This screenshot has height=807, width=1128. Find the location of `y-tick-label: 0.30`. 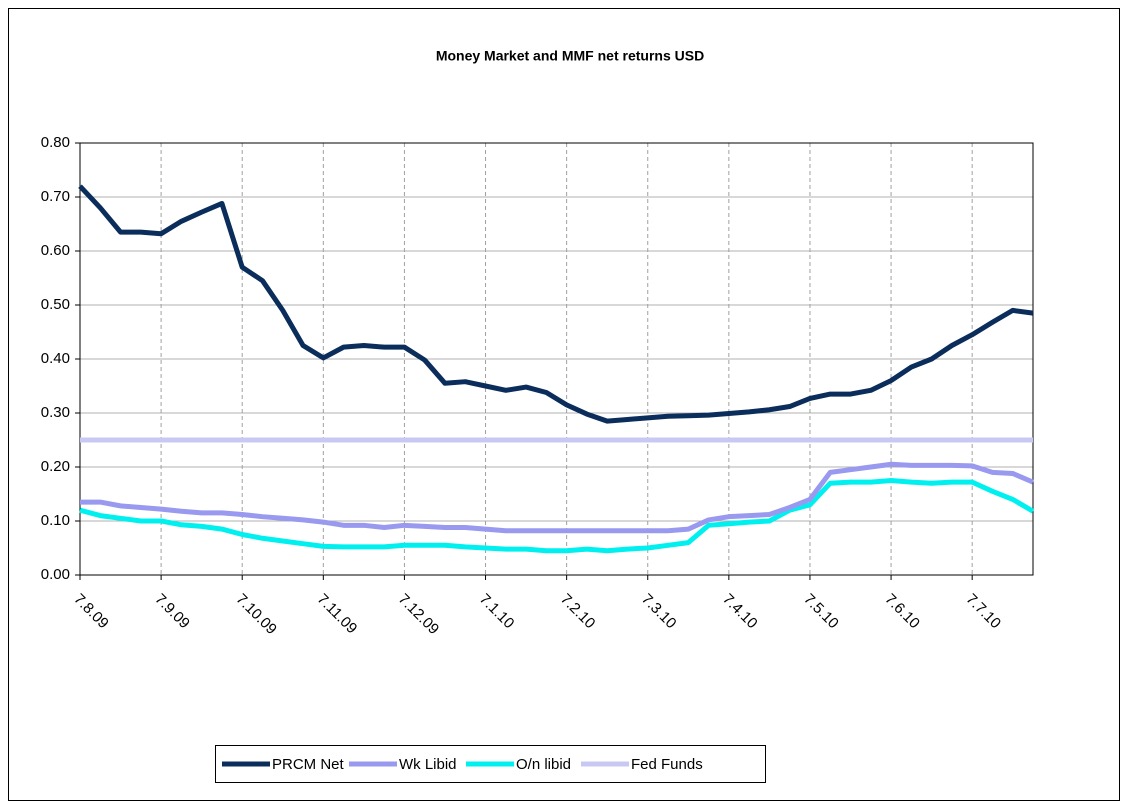

y-tick-label: 0.30 is located at coordinates (55, 412).